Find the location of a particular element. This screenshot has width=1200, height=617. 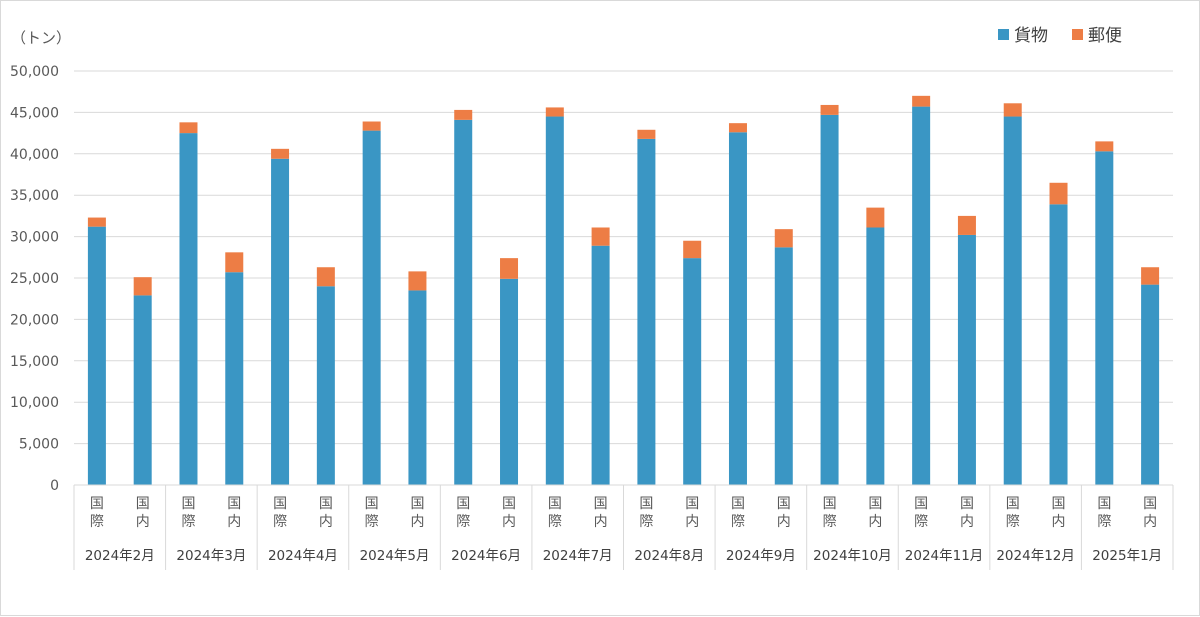

x-month-label: 2024年2月 is located at coordinates (120, 556).